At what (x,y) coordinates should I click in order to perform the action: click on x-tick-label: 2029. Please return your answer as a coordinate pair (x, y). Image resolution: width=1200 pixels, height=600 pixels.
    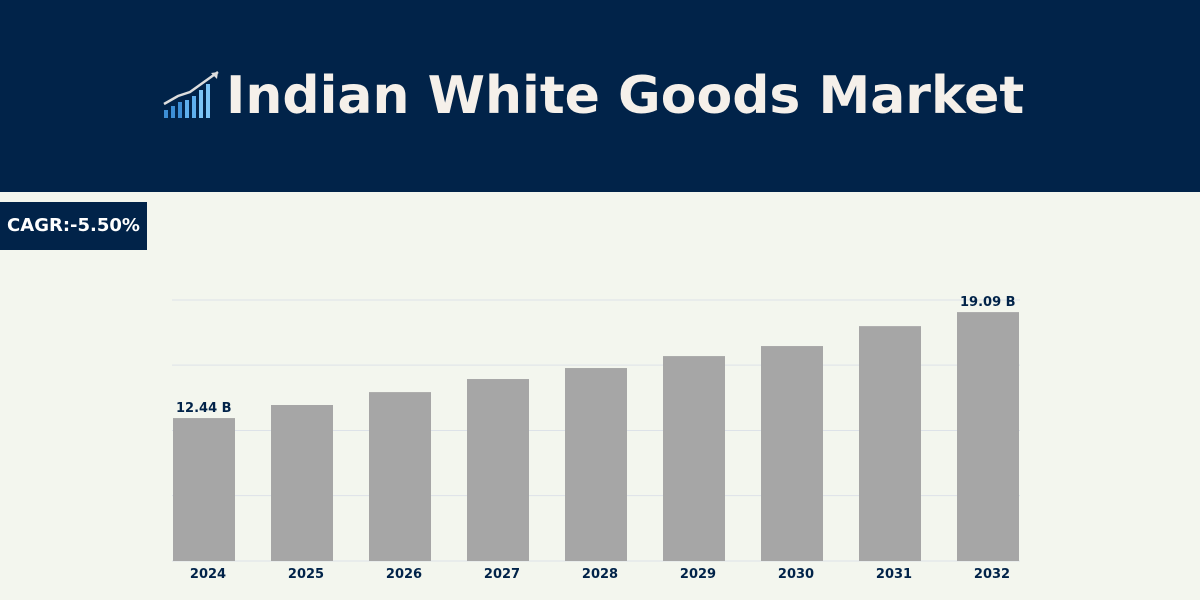
    Looking at the image, I should click on (698, 574).